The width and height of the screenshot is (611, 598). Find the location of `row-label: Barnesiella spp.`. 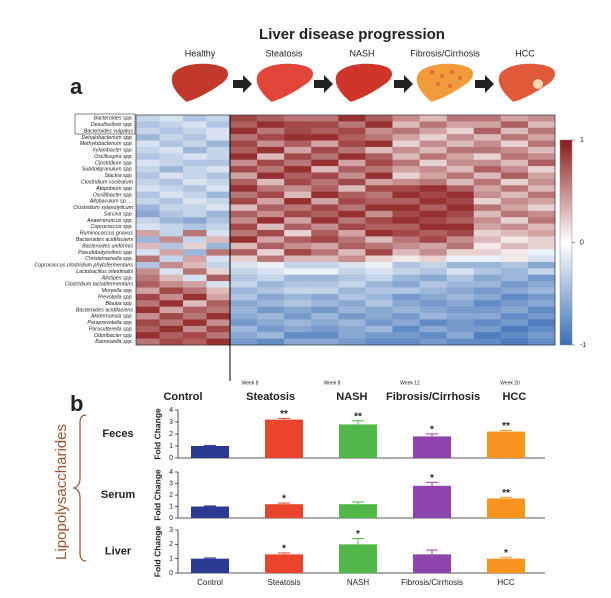

row-label: Barnesiella spp. is located at coordinates (114, 342).